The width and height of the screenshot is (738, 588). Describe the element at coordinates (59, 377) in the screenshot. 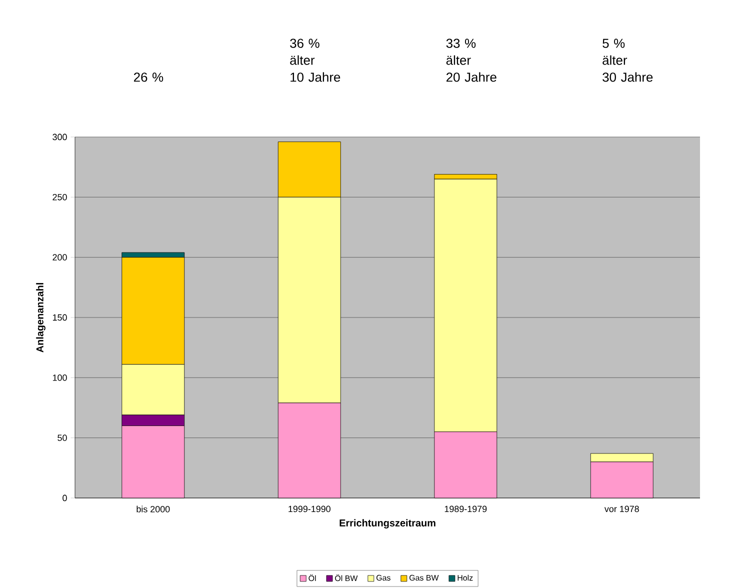

I see `y-tick-label: 100` at that location.